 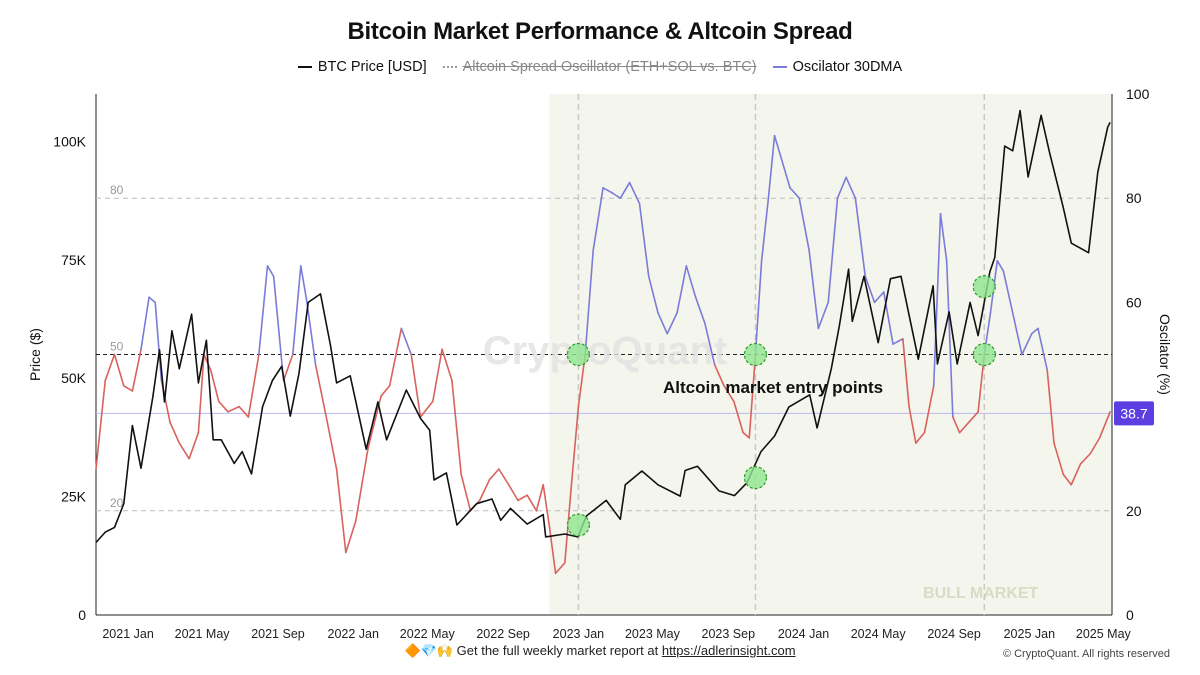 I want to click on legend-item-oscillator-30dma: Oscilator 30DMA, so click(x=837, y=67).